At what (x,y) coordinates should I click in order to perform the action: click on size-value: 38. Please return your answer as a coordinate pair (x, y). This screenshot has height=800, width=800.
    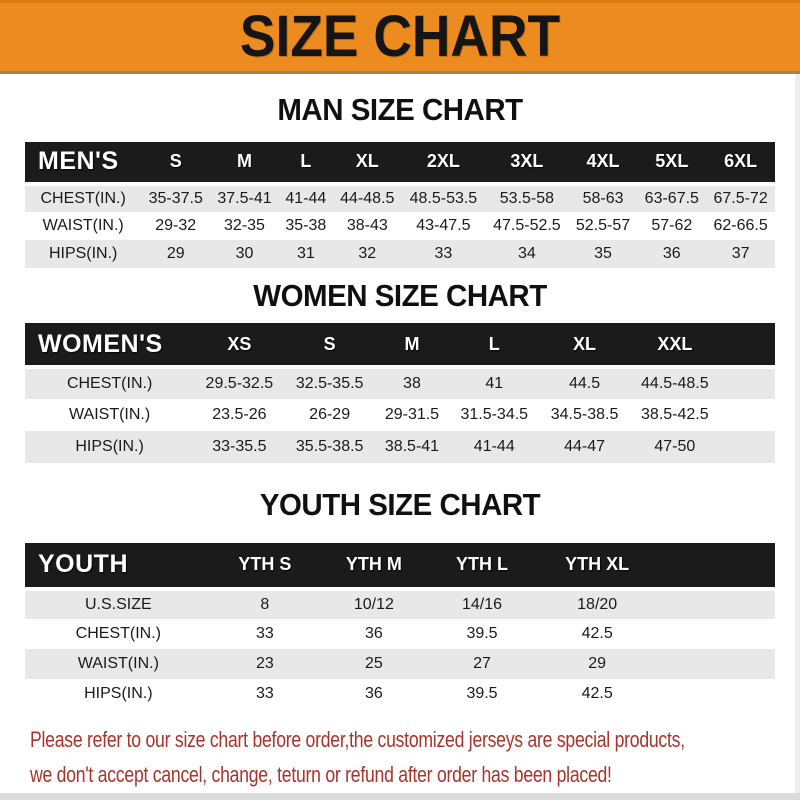
    Looking at the image, I should click on (412, 384).